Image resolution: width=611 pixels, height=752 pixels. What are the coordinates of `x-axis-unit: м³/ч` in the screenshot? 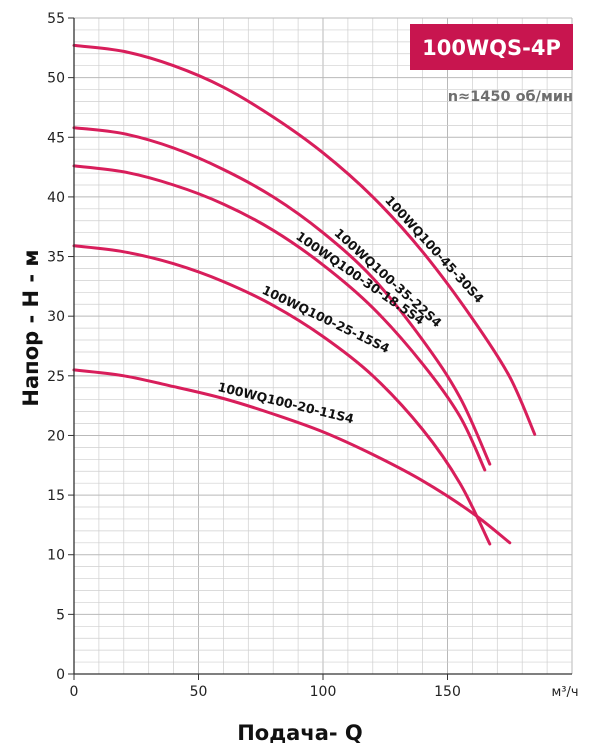 It's located at (564, 692).